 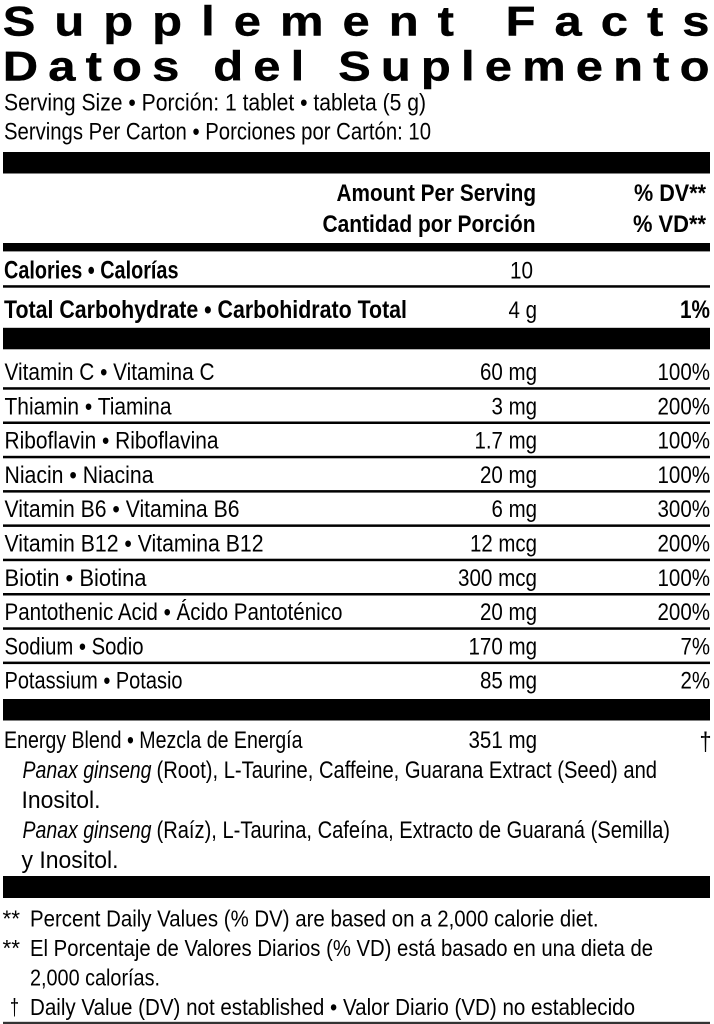 I want to click on svg-text: 6 mg, so click(x=515, y=509).